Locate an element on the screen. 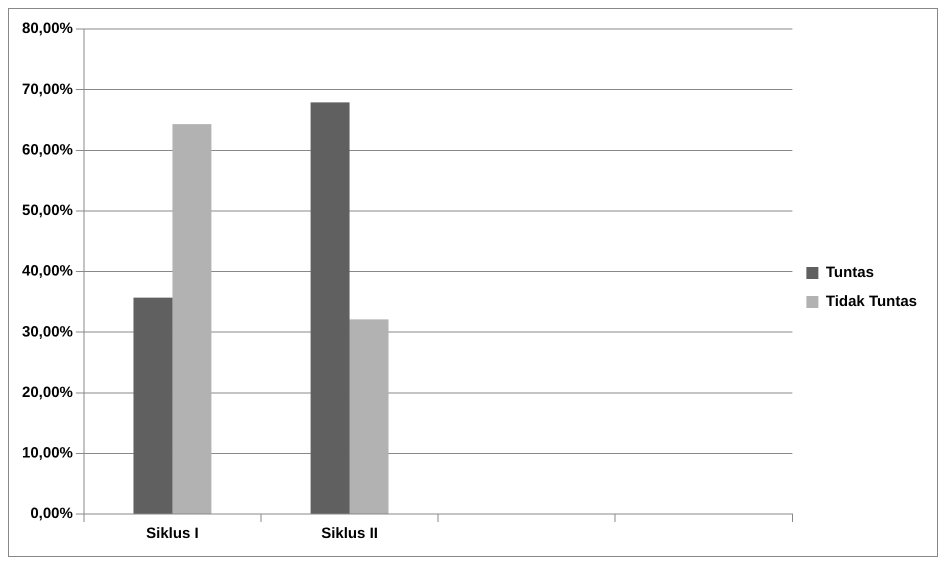 The height and width of the screenshot is (565, 946). y-tick-label: 10,00% is located at coordinates (47, 453).